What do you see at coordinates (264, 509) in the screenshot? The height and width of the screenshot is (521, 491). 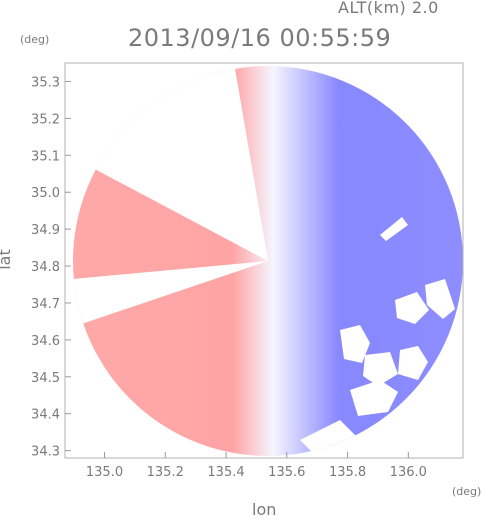 I see `x-axis-label: lon` at bounding box center [264, 509].